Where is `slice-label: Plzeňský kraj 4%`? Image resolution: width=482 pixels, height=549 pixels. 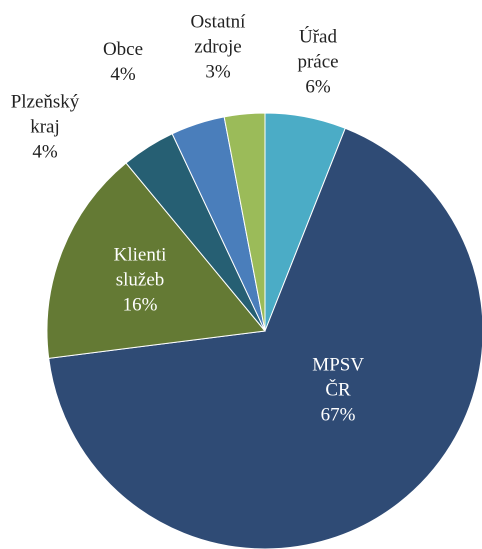
slice-label: Plzeňský kraj 4% is located at coordinates (45, 127).